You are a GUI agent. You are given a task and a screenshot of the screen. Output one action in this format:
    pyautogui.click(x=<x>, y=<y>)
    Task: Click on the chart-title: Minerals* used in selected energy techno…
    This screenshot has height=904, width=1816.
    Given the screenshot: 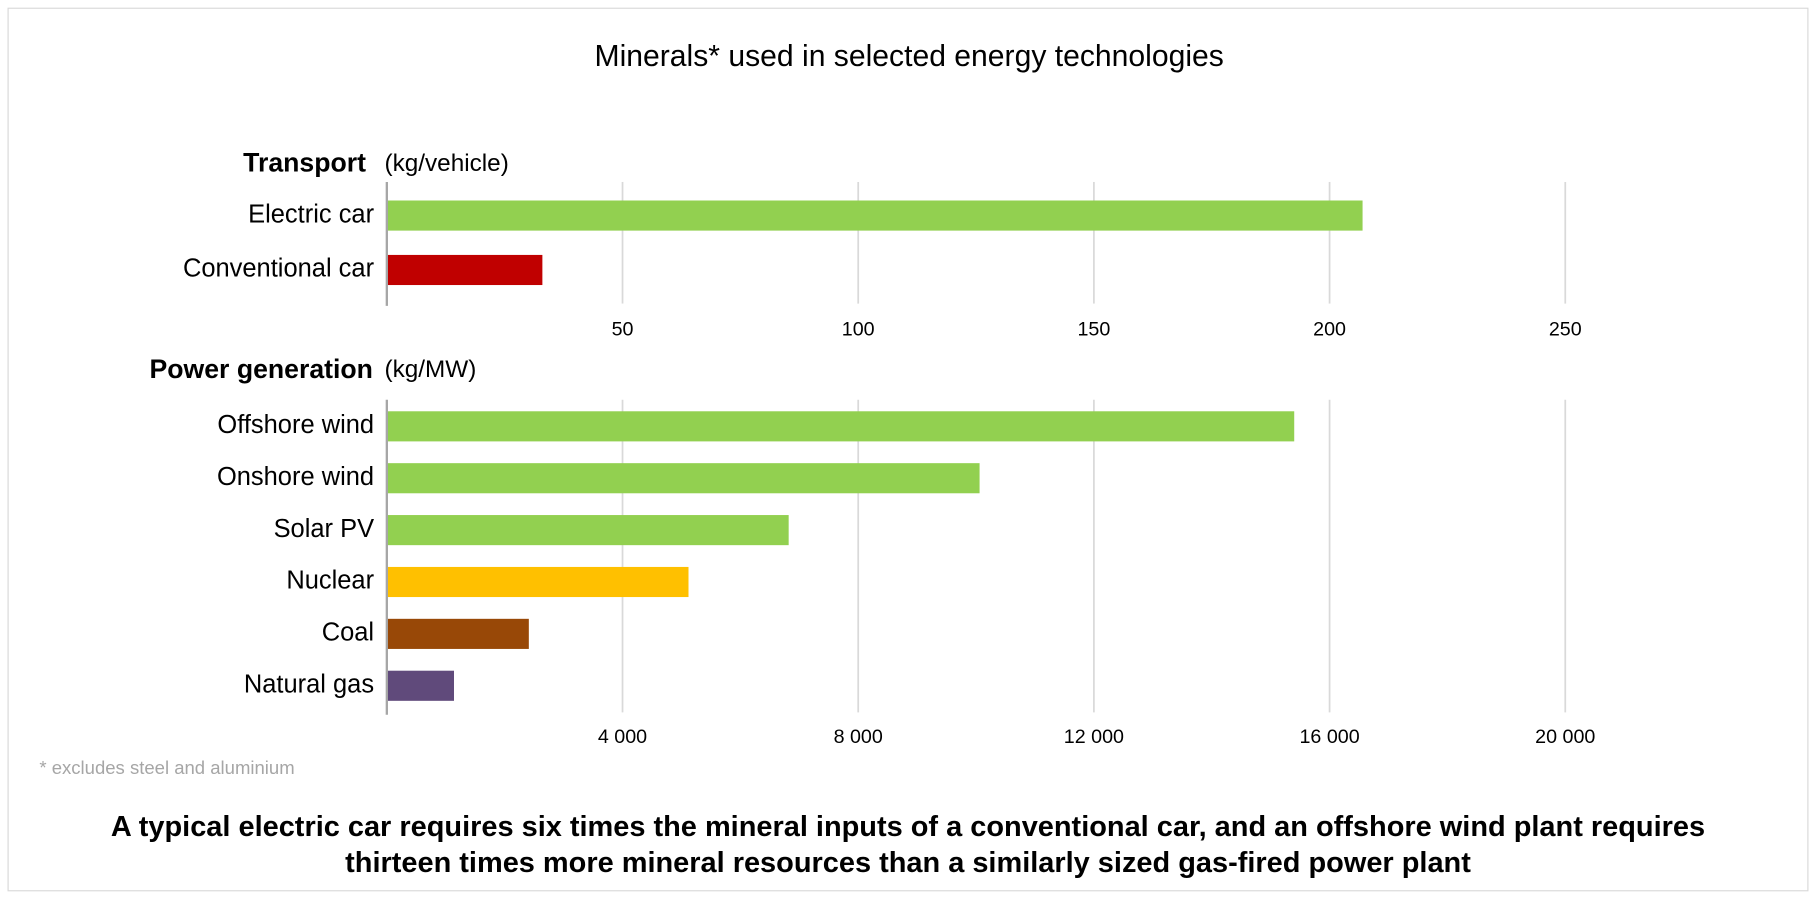 What is the action you would take?
    pyautogui.click(x=908, y=56)
    